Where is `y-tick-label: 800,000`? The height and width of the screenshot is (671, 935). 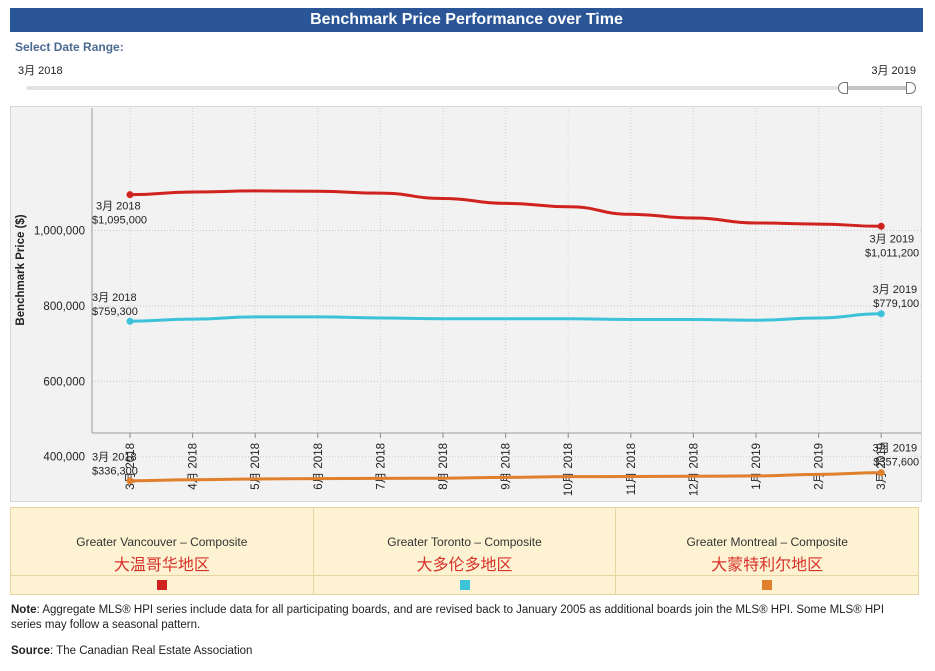 y-tick-label: 800,000 is located at coordinates (64, 307).